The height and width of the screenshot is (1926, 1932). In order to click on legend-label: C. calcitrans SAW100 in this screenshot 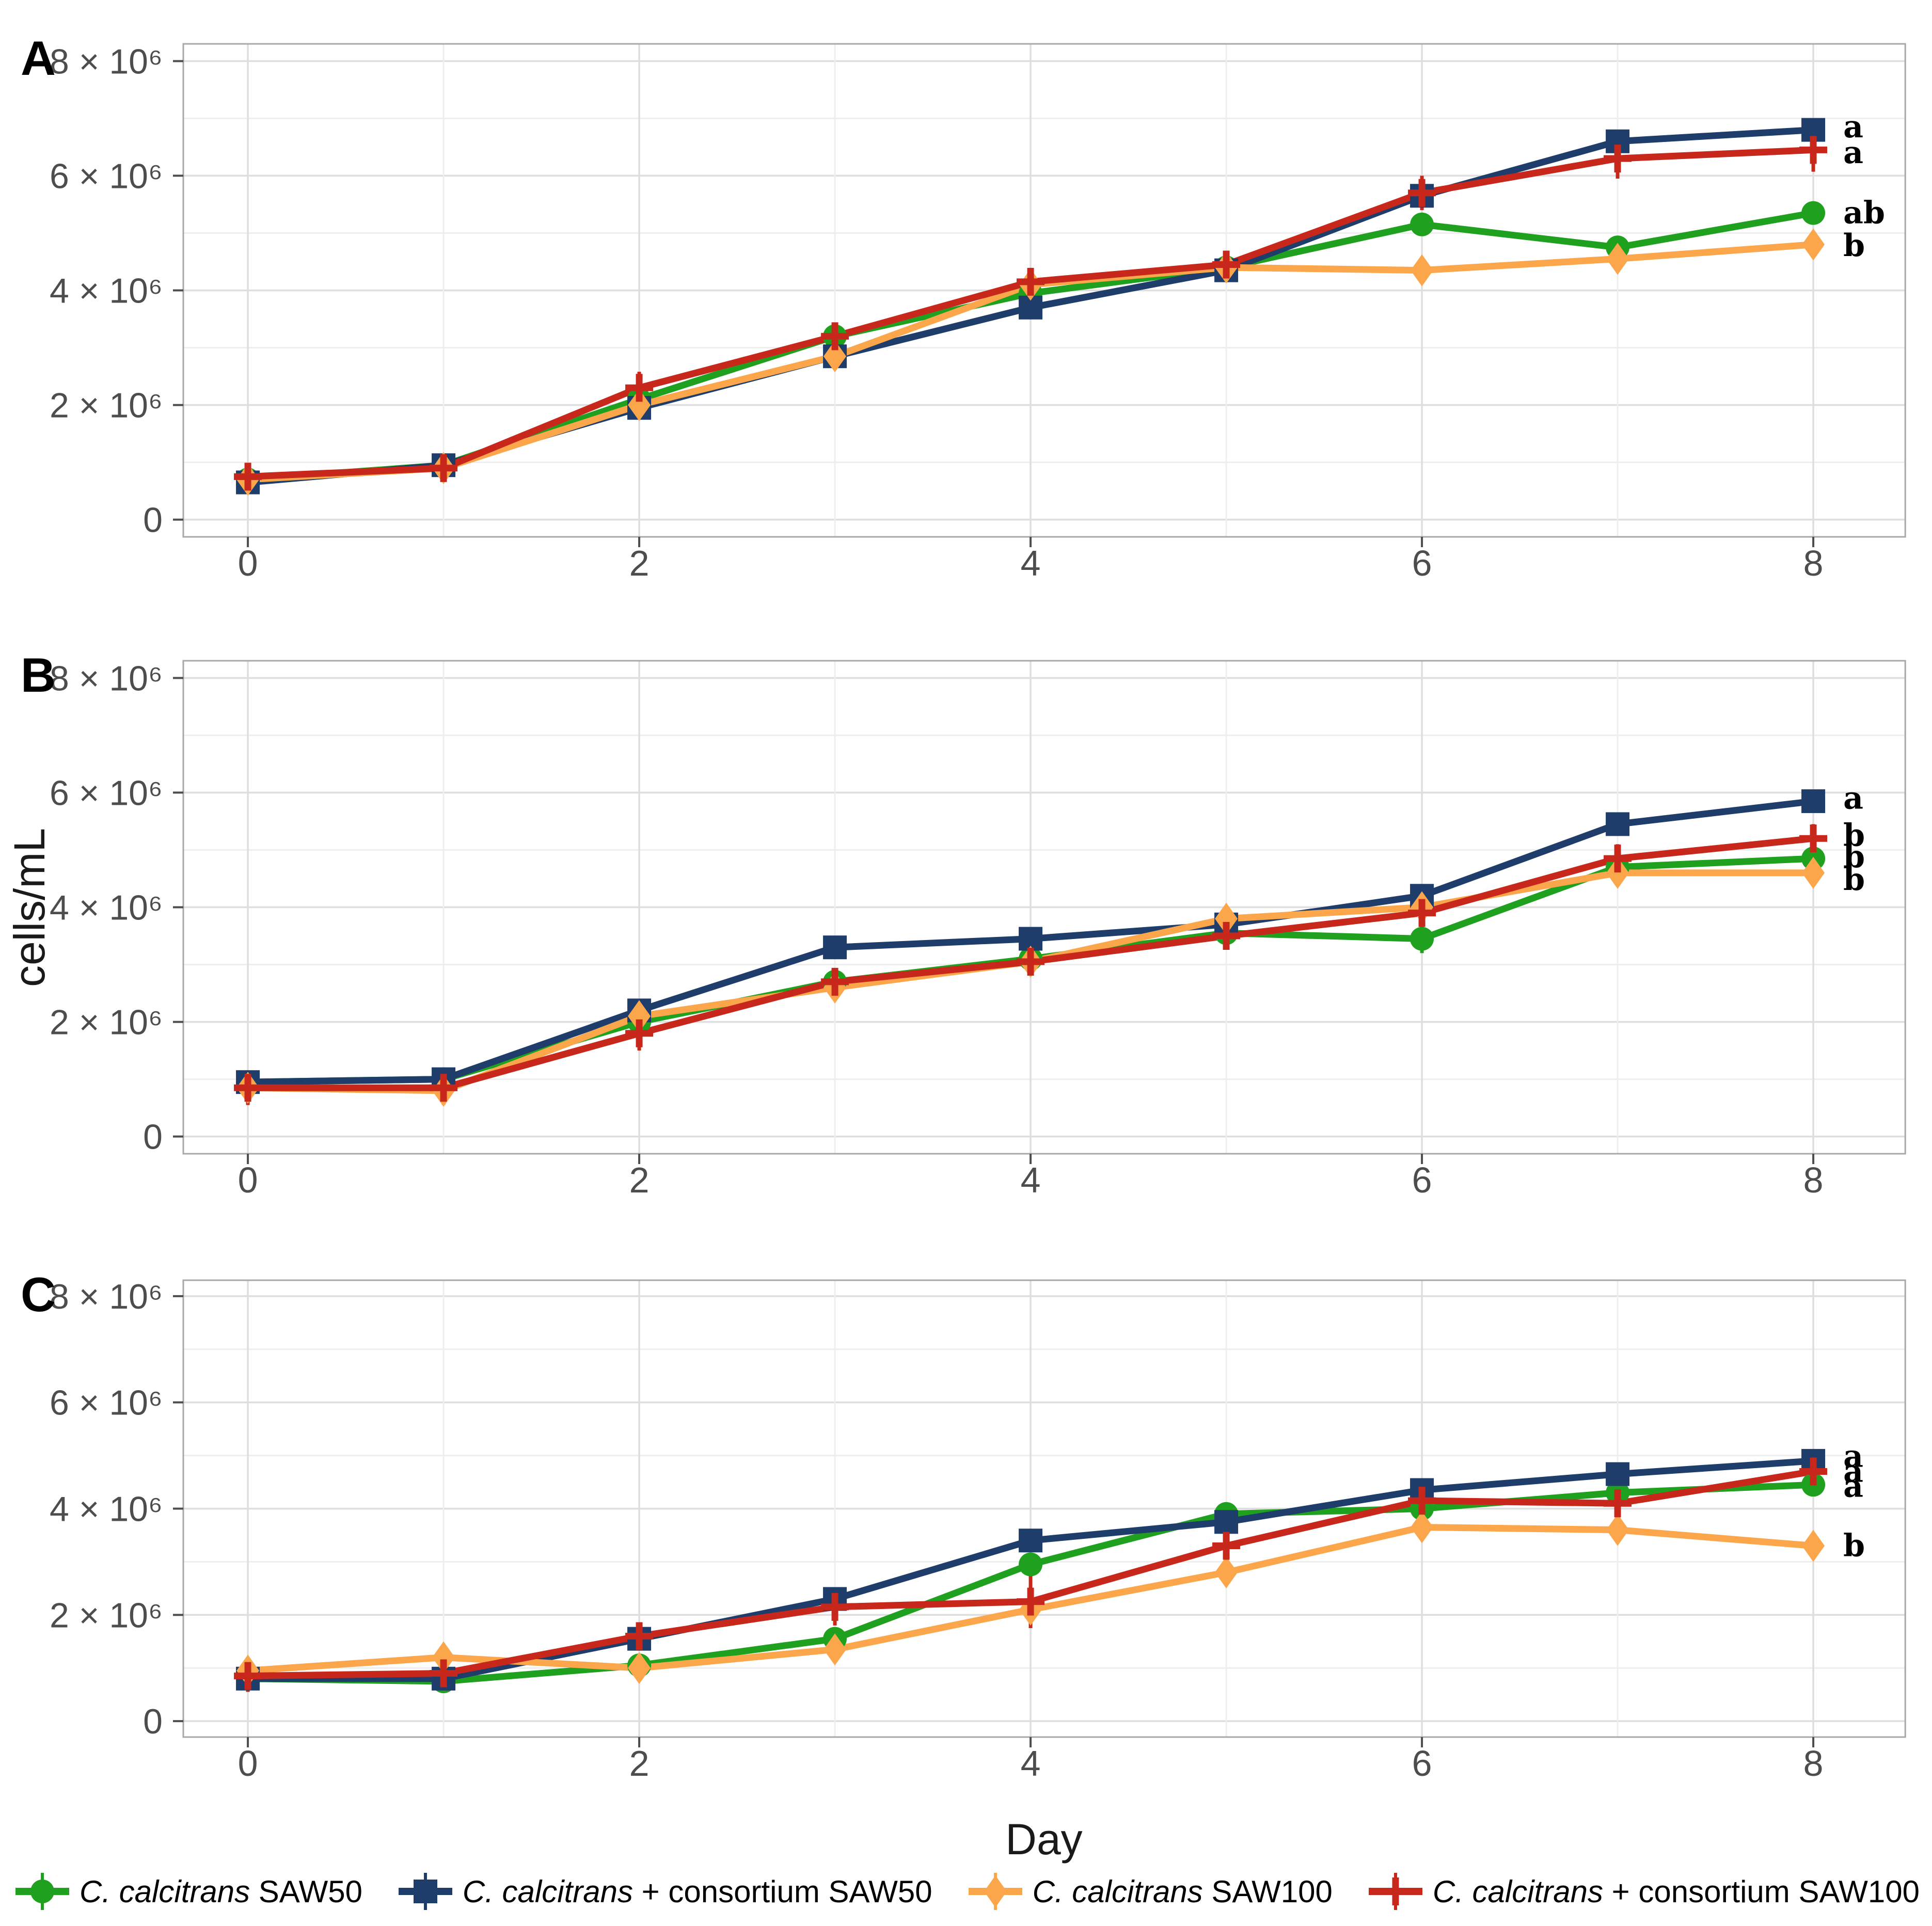, I will do `click(1183, 1892)`.